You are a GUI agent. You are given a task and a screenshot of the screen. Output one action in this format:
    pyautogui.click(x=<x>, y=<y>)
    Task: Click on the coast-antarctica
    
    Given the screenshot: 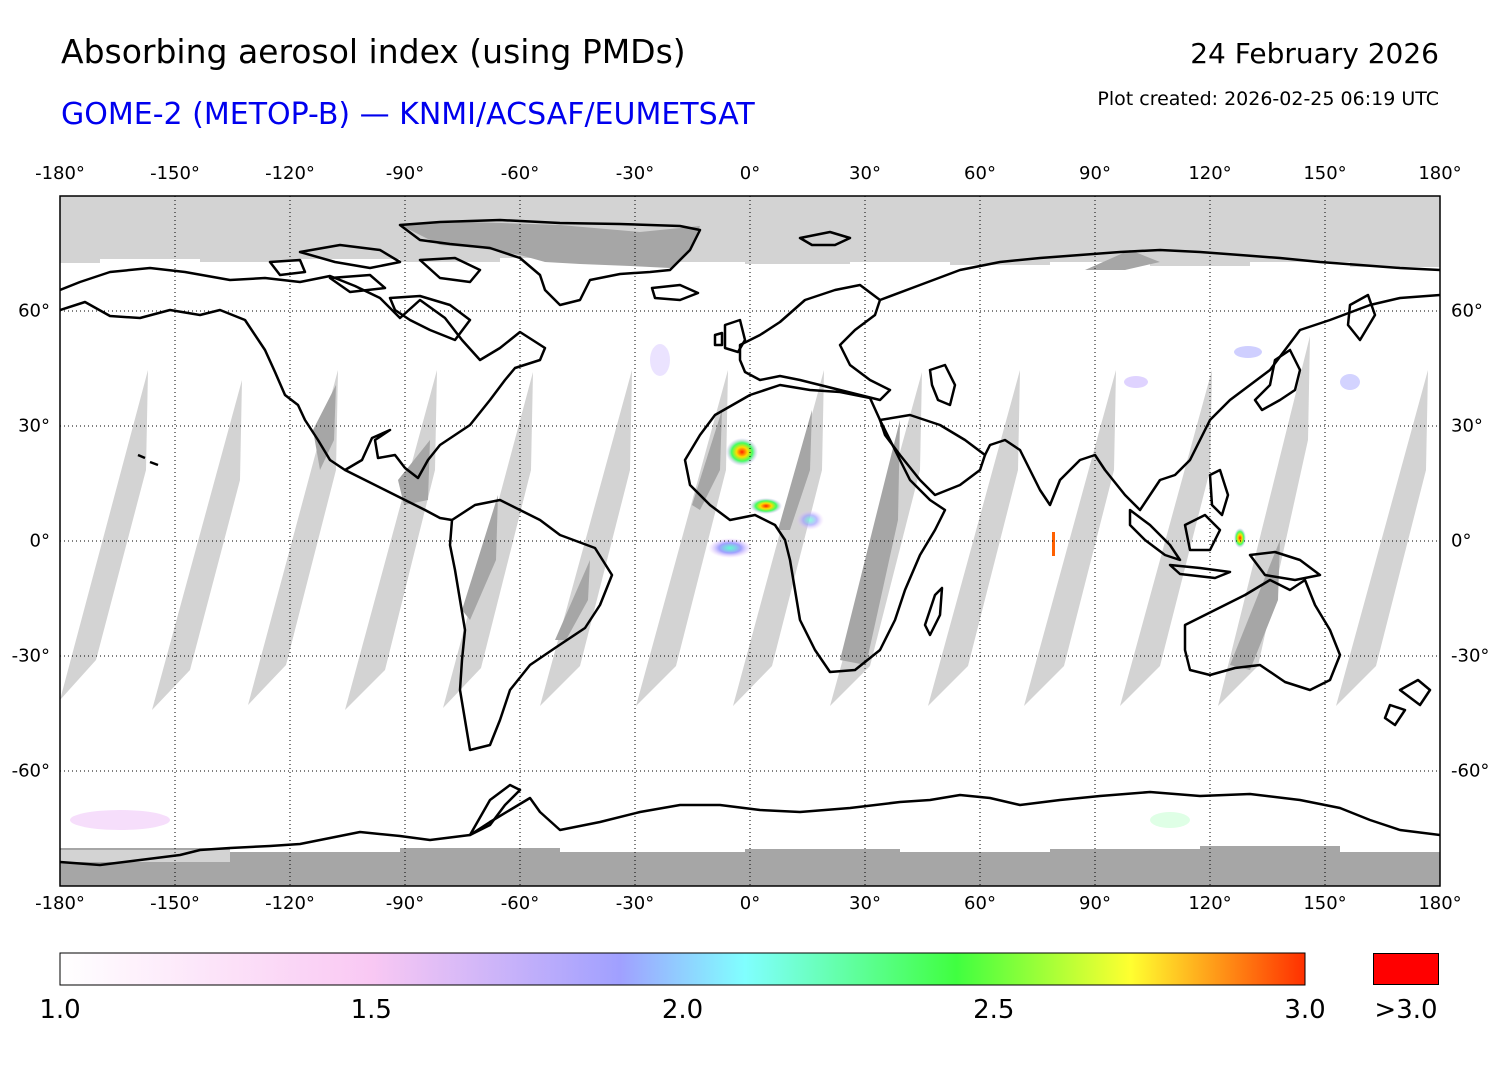 What is the action you would take?
    pyautogui.click(x=750, y=828)
    